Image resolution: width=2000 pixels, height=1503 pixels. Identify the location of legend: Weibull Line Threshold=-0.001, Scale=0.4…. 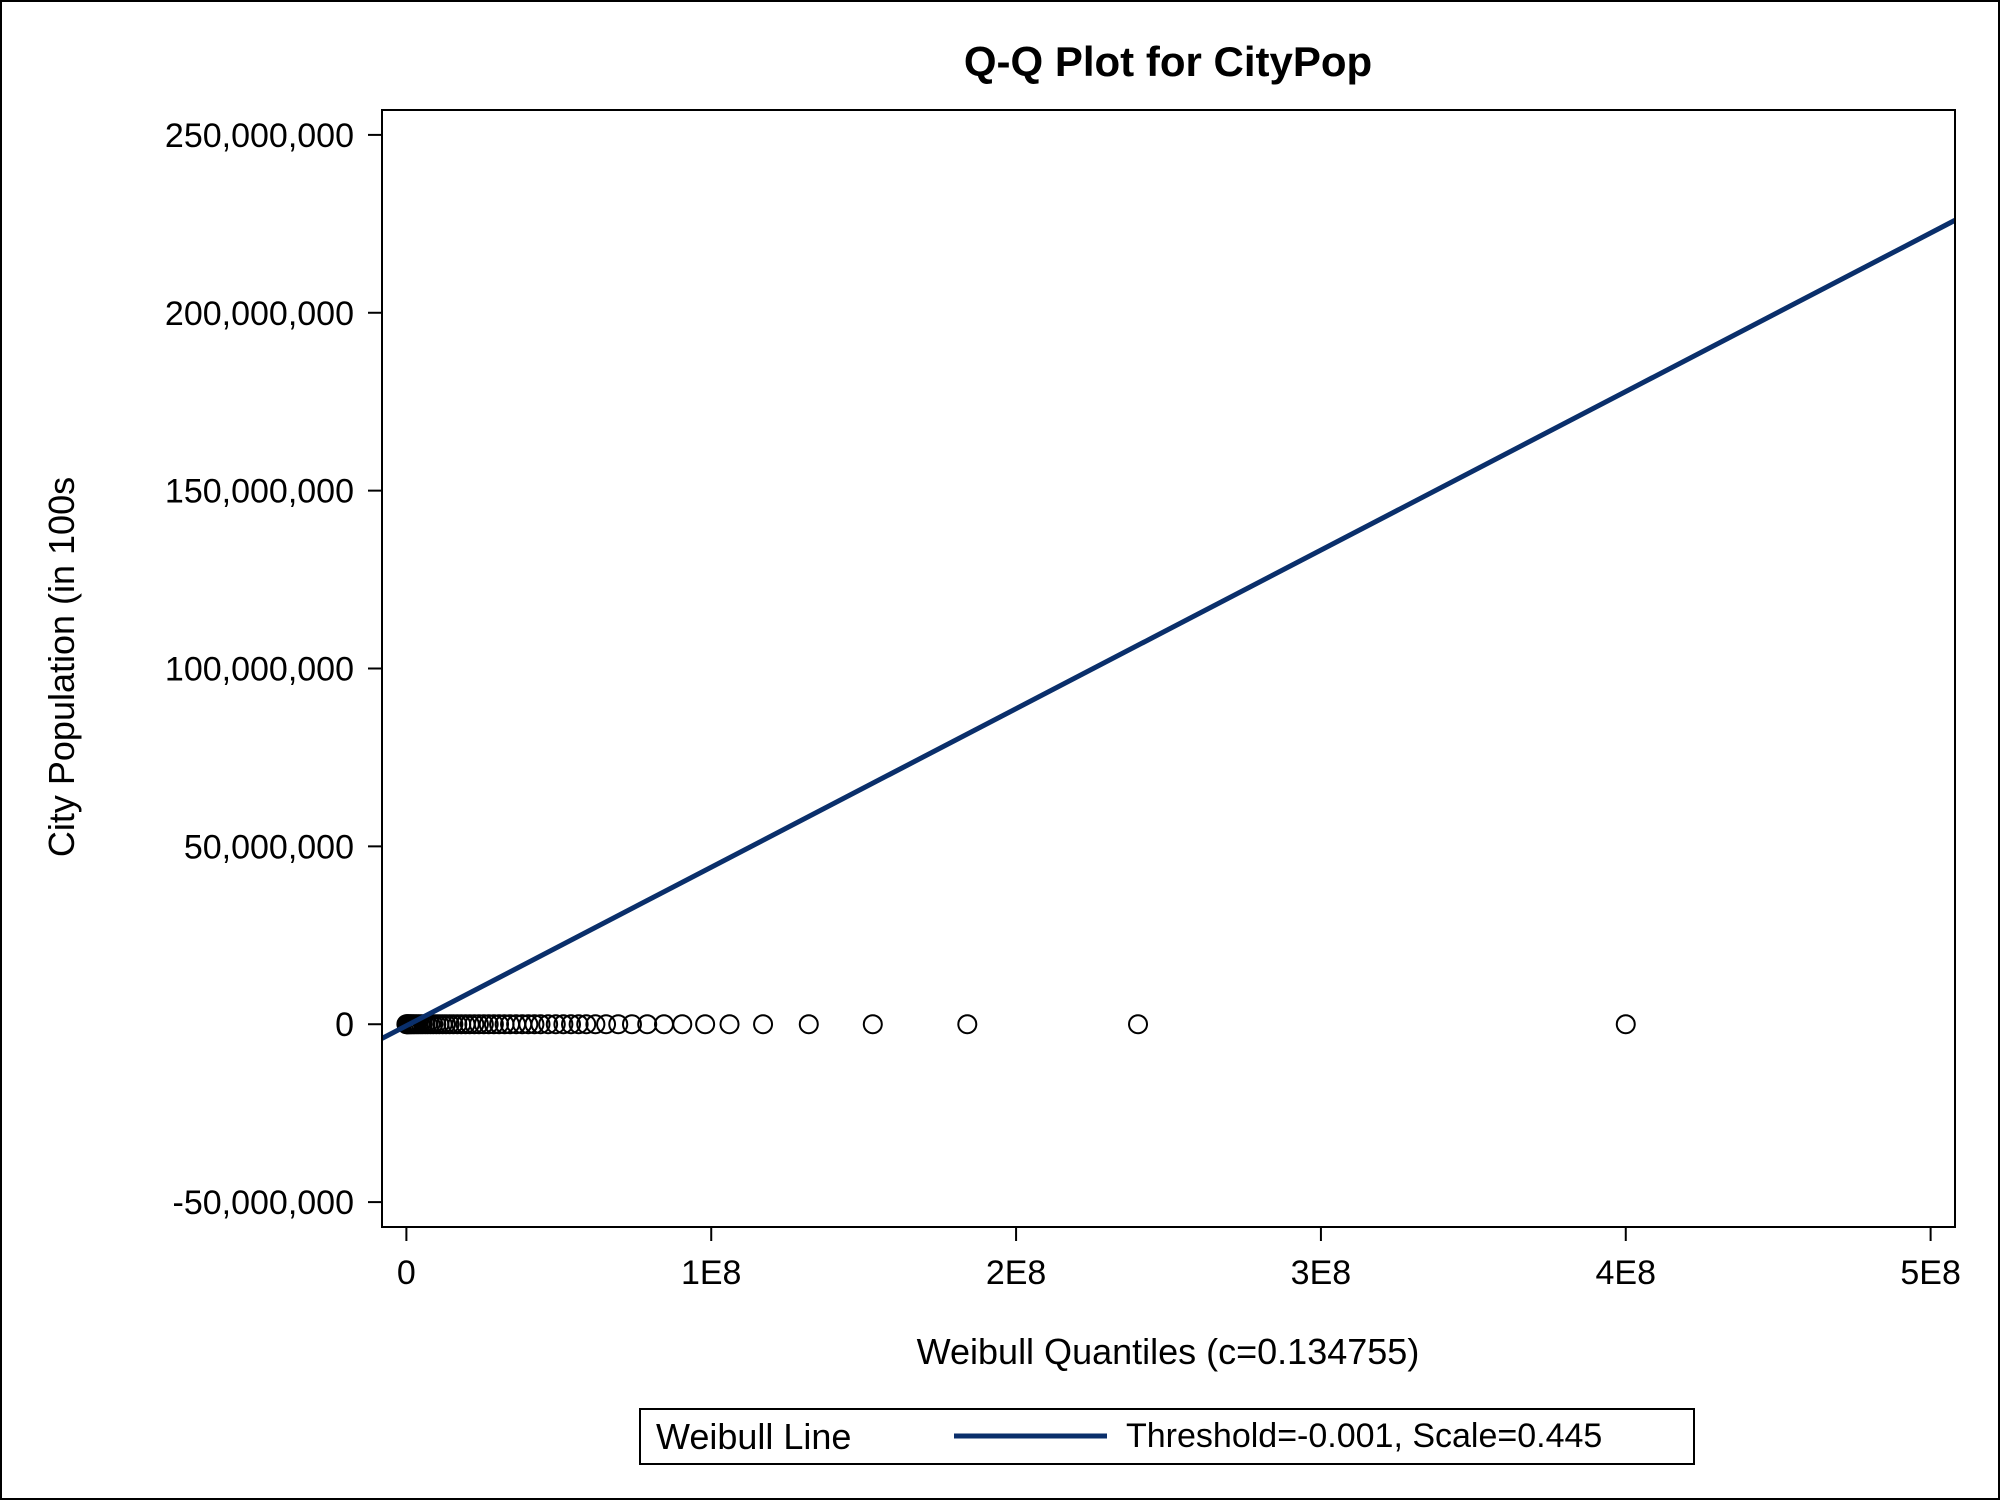
(1167, 1436).